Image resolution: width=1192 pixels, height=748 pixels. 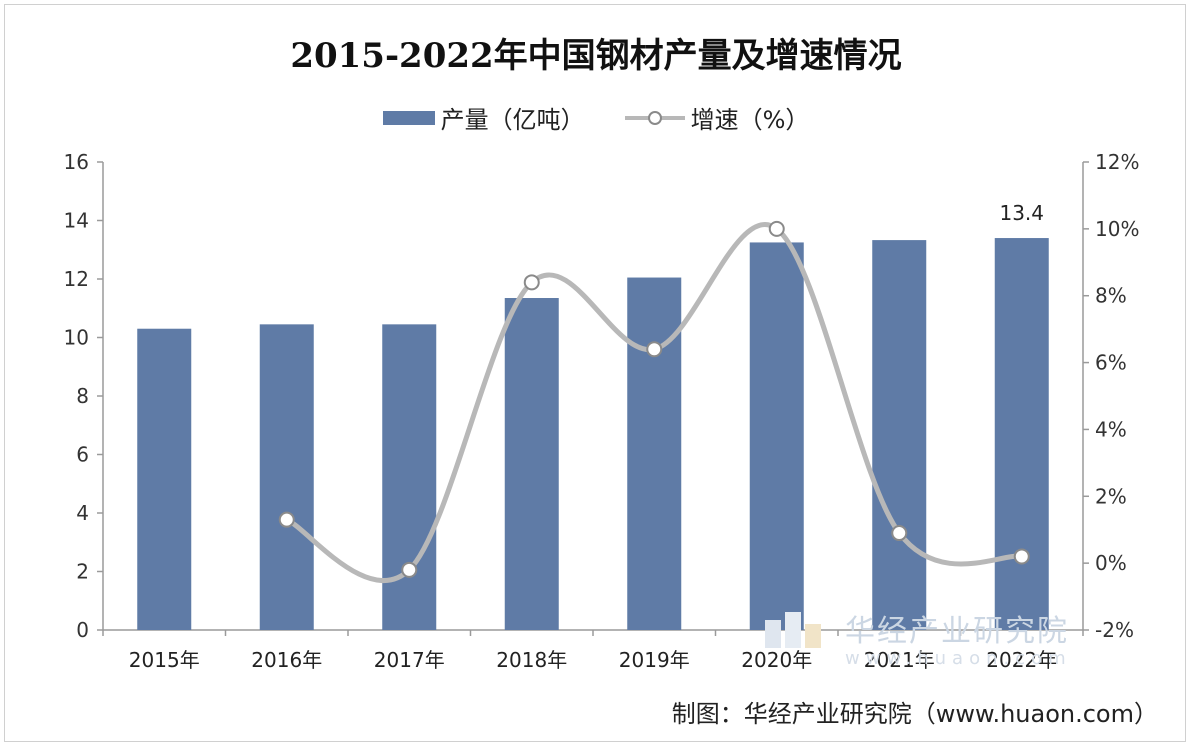 What do you see at coordinates (1021, 213) in the screenshot?
I see `bar-data-label: 13.4` at bounding box center [1021, 213].